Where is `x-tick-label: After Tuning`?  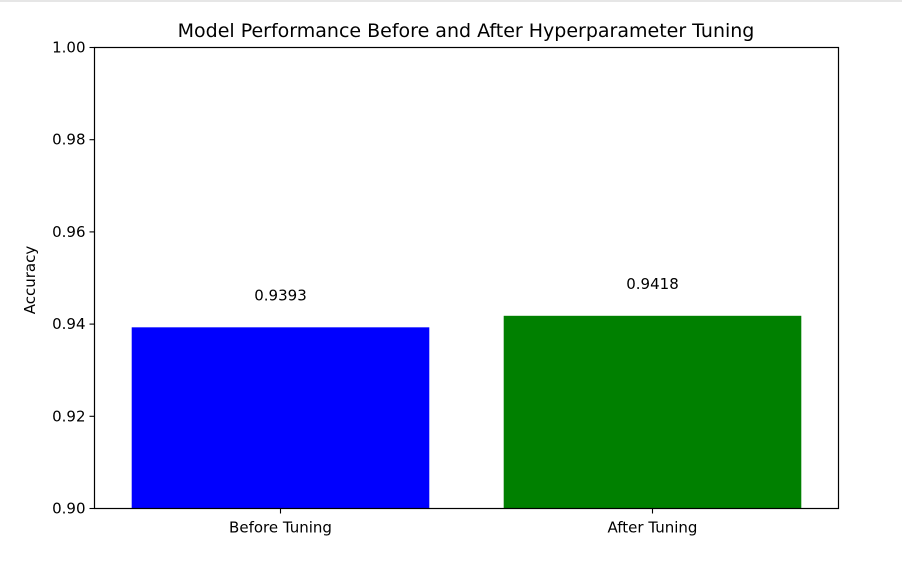 x-tick-label: After Tuning is located at coordinates (653, 528).